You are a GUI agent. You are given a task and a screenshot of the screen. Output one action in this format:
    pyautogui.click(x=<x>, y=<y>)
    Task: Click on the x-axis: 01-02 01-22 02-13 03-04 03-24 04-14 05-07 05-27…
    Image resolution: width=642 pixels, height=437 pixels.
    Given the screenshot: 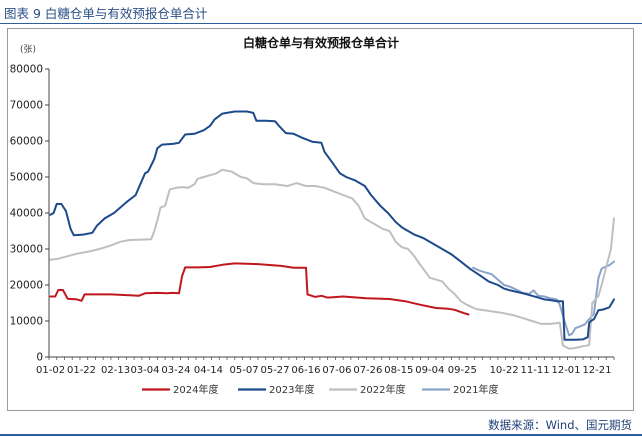 What is the action you would take?
    pyautogui.click(x=325, y=366)
    